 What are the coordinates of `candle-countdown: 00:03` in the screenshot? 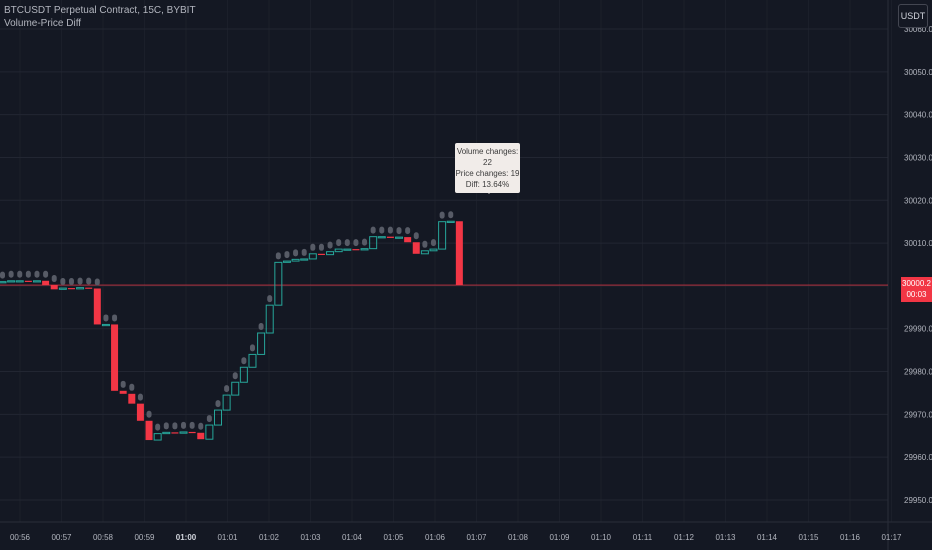 It's located at (916, 294).